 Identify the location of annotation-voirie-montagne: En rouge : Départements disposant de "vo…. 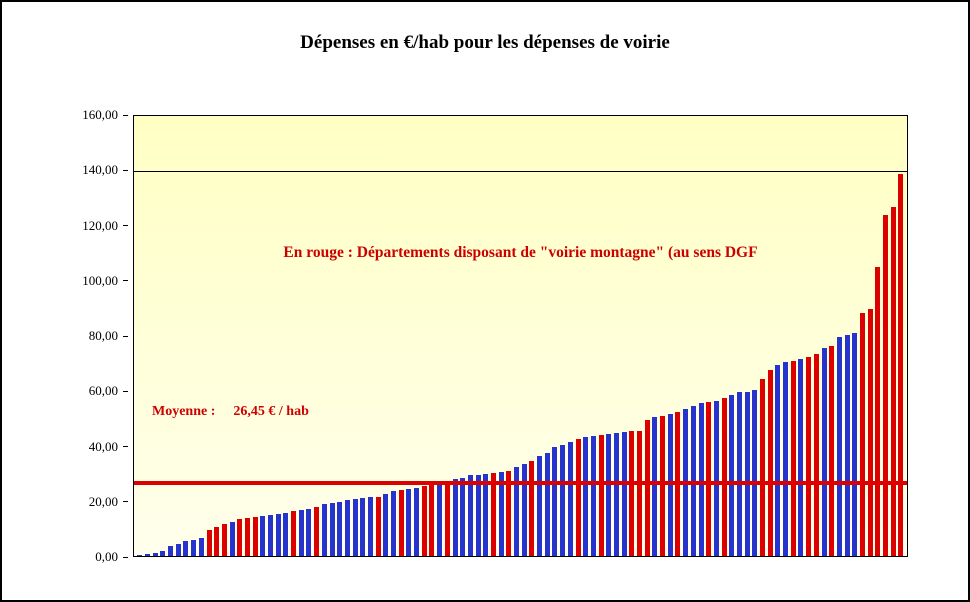
(520, 252).